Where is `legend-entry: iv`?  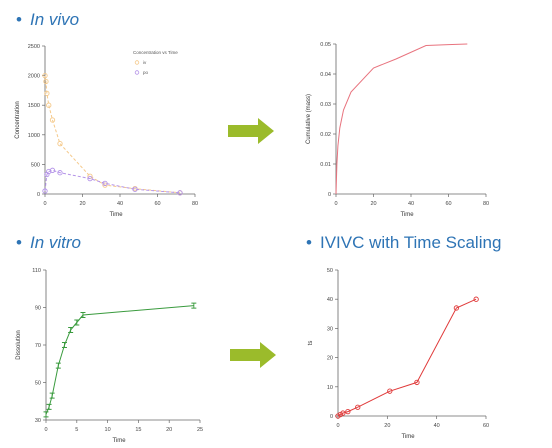 legend-entry: iv is located at coordinates (145, 62).